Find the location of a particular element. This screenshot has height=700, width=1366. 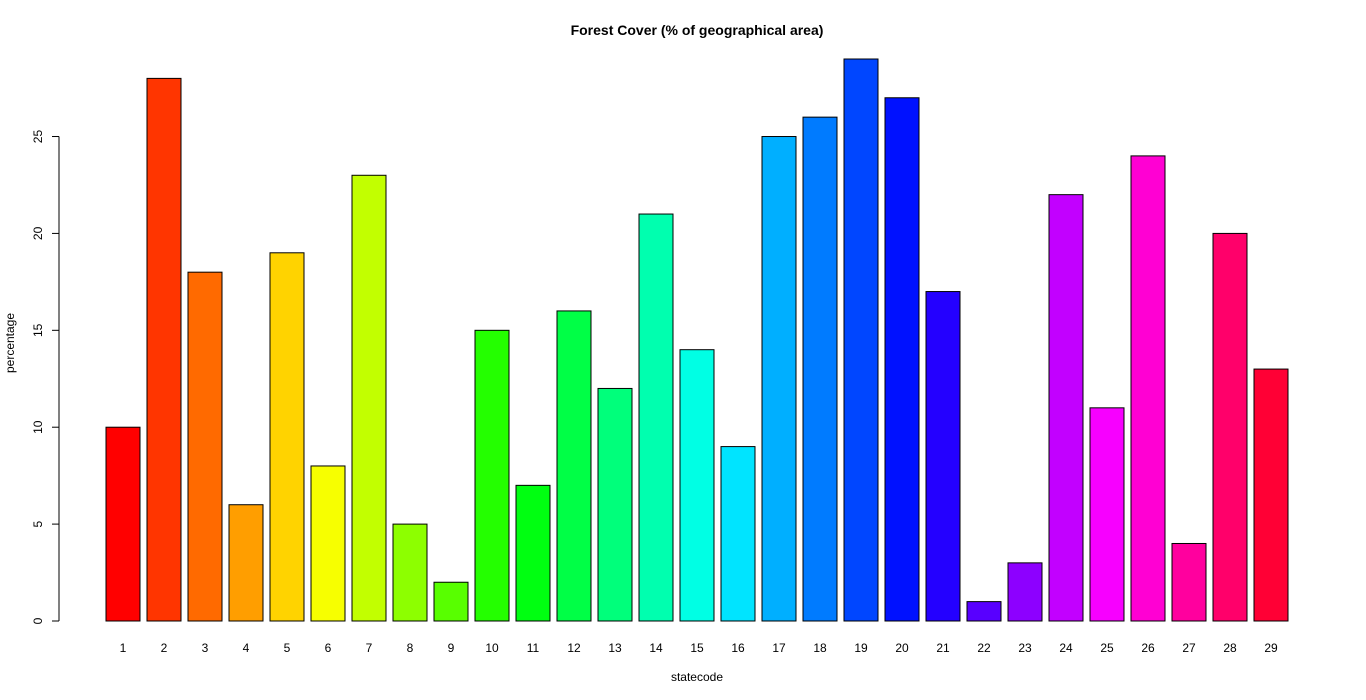

x-tick-label: 25 is located at coordinates (1107, 648).